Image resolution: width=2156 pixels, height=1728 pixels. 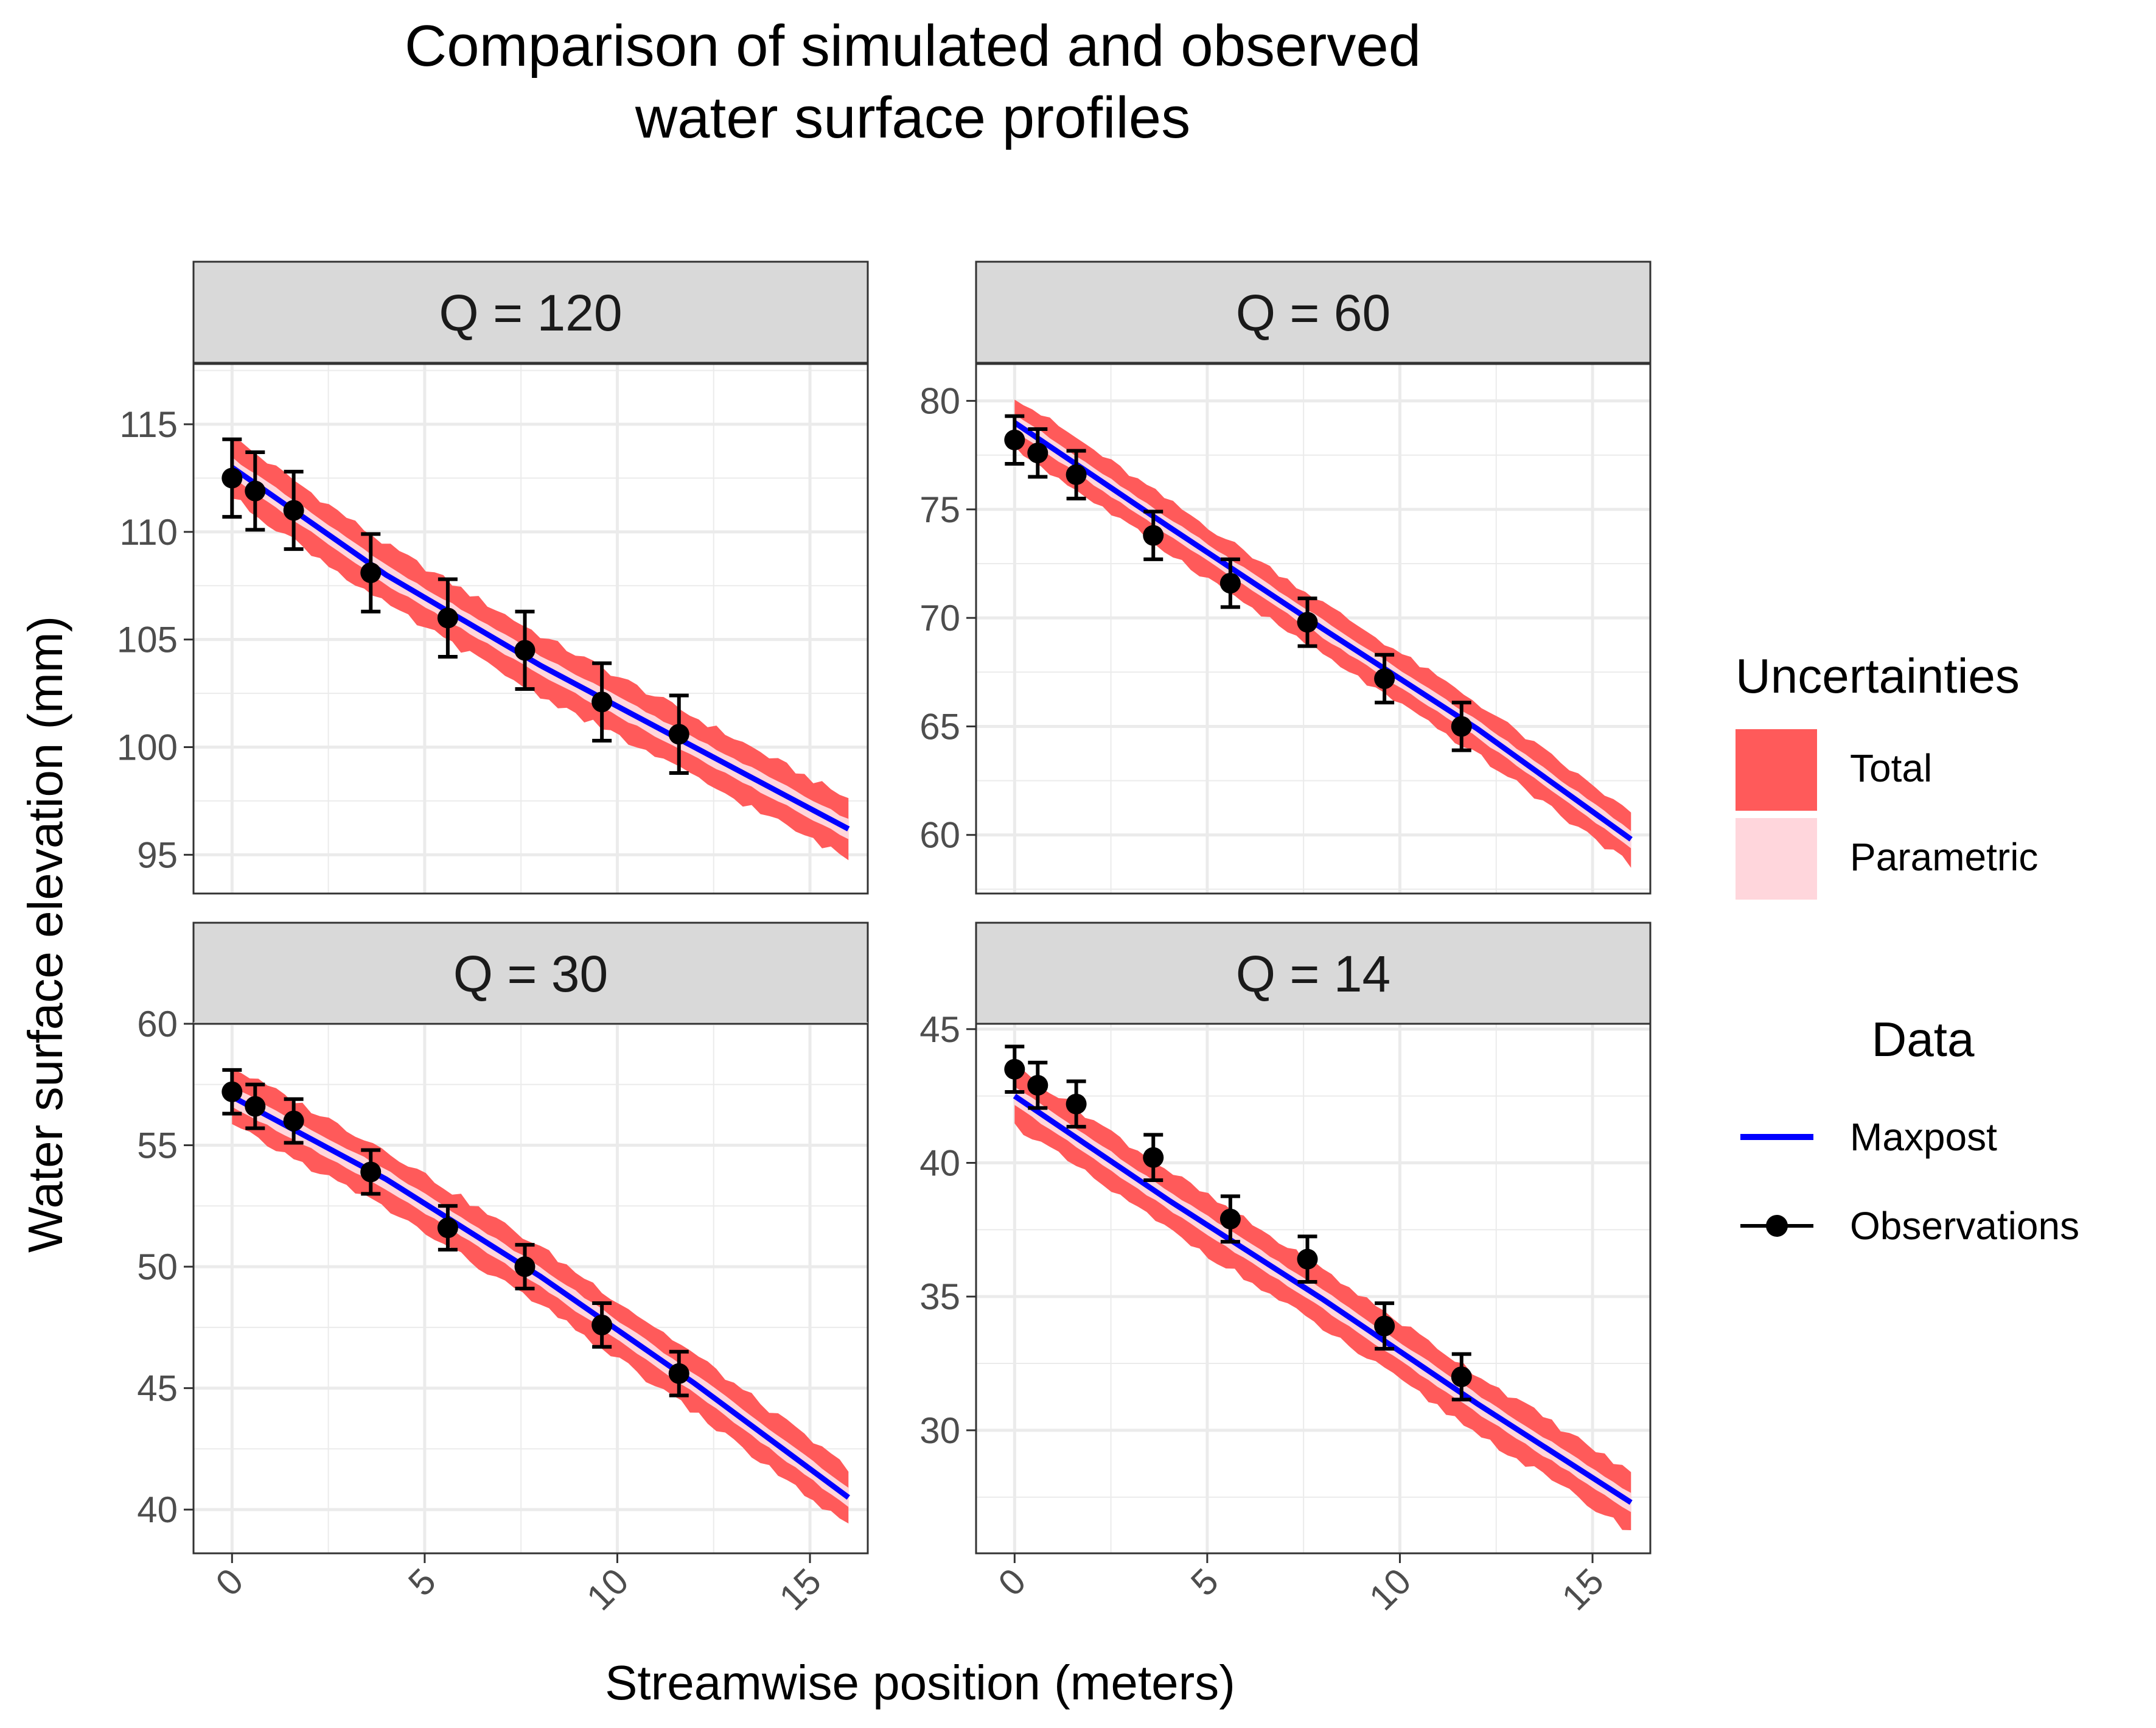 What do you see at coordinates (1924, 1039) in the screenshot?
I see `legend-data-title: Data` at bounding box center [1924, 1039].